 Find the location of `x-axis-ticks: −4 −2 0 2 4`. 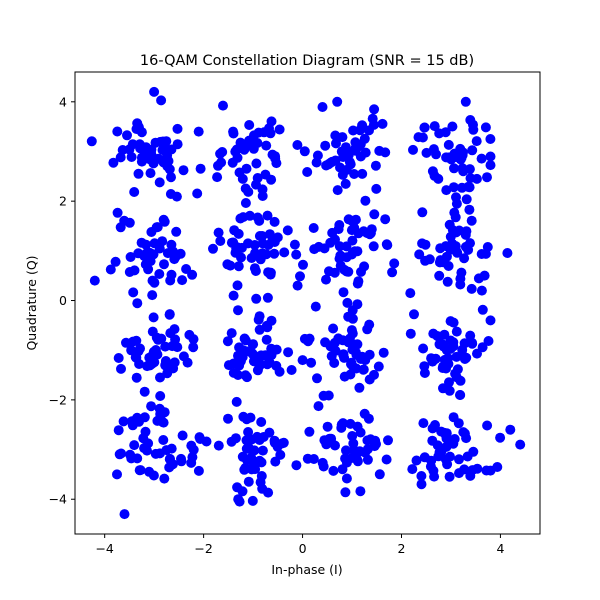

x-axis-ticks: −4 −2 0 2 4 is located at coordinates (299, 545).